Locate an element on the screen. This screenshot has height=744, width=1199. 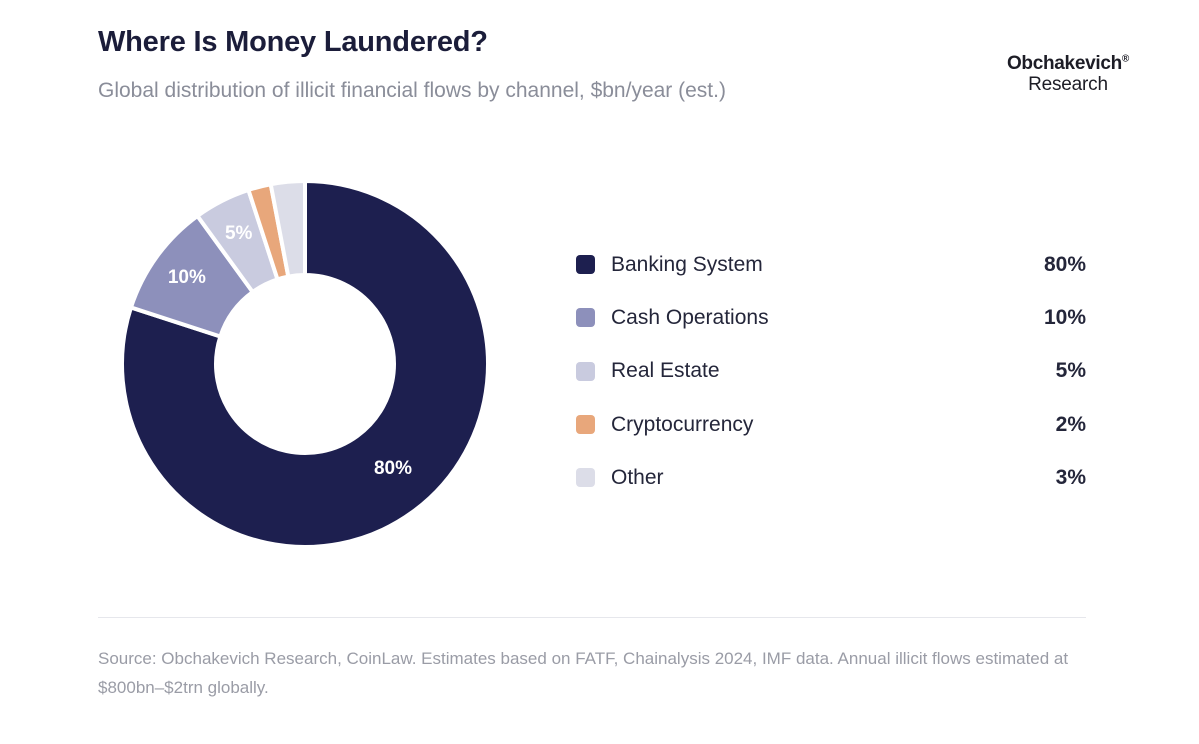
slice-label-cash-operations: 10% is located at coordinates (187, 277).